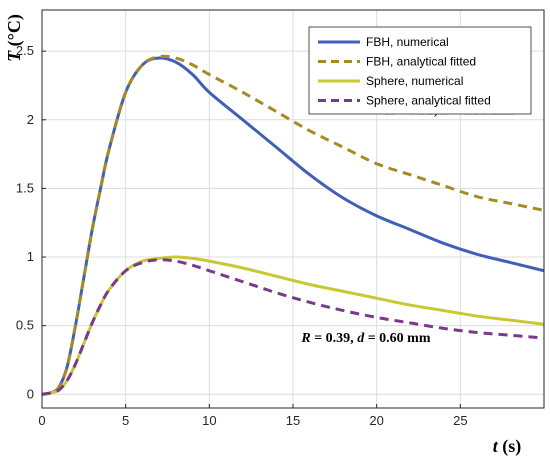 The image size is (550, 461). What do you see at coordinates (209, 420) in the screenshot?
I see `x-tick-label: 10` at bounding box center [209, 420].